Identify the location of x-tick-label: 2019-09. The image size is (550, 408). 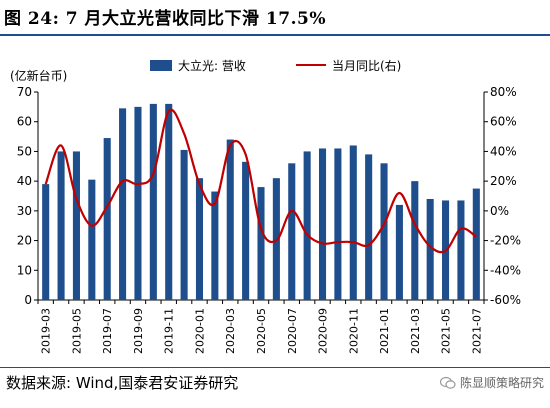
(138, 331).